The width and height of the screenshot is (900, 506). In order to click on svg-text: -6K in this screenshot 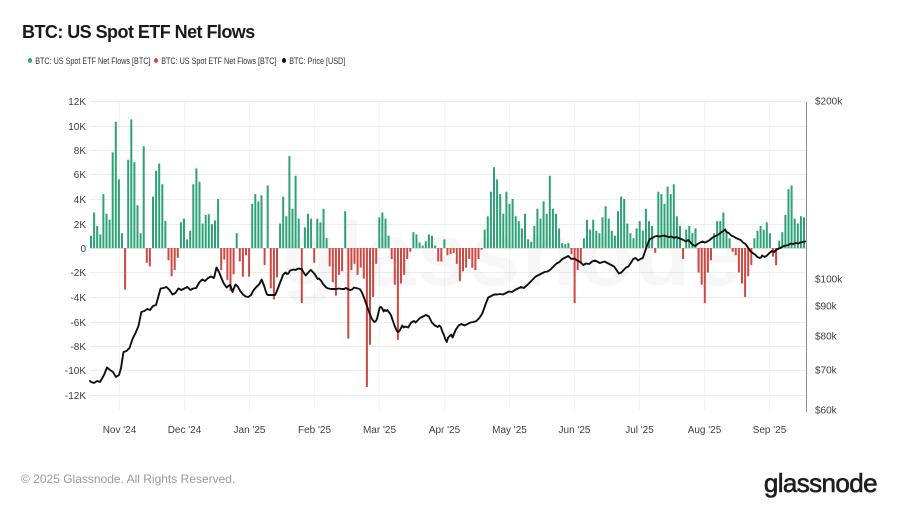, I will do `click(78, 323)`.